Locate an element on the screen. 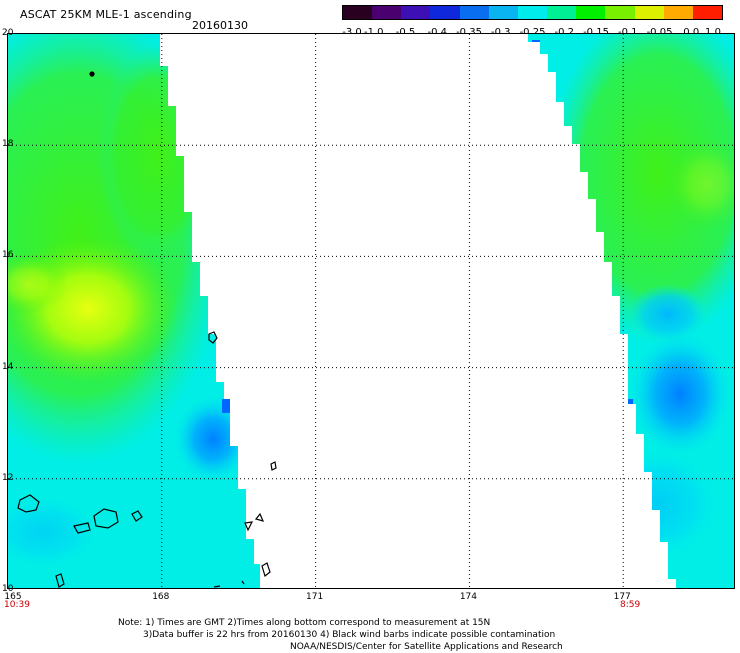 The height and width of the screenshot is (653, 740). latitude-label: 18 is located at coordinates (8, 144).